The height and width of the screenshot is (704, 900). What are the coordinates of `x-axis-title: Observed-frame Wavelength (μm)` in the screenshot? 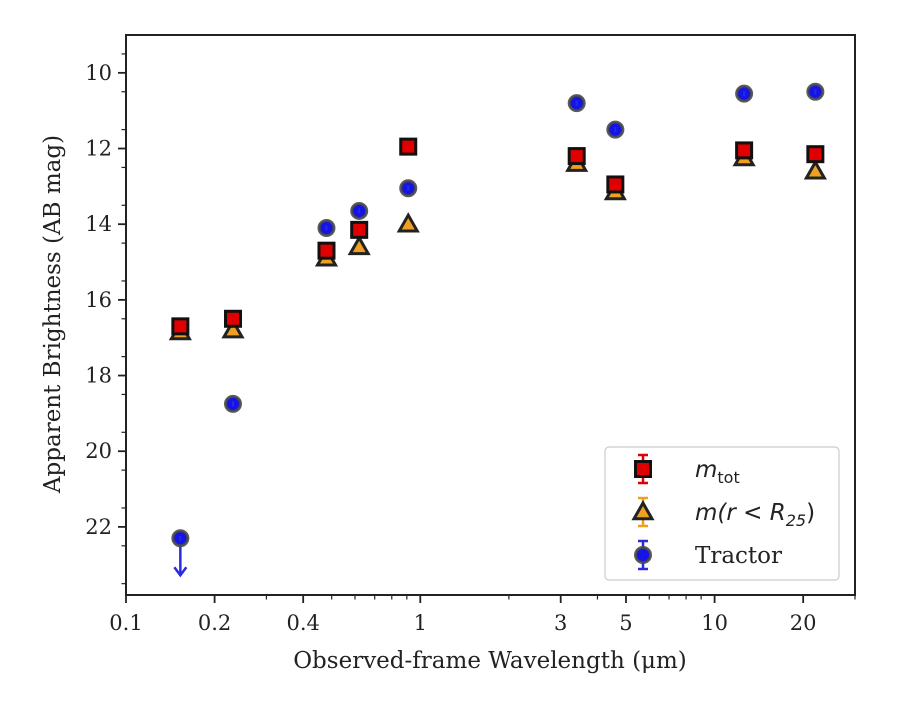 It's located at (490, 661).